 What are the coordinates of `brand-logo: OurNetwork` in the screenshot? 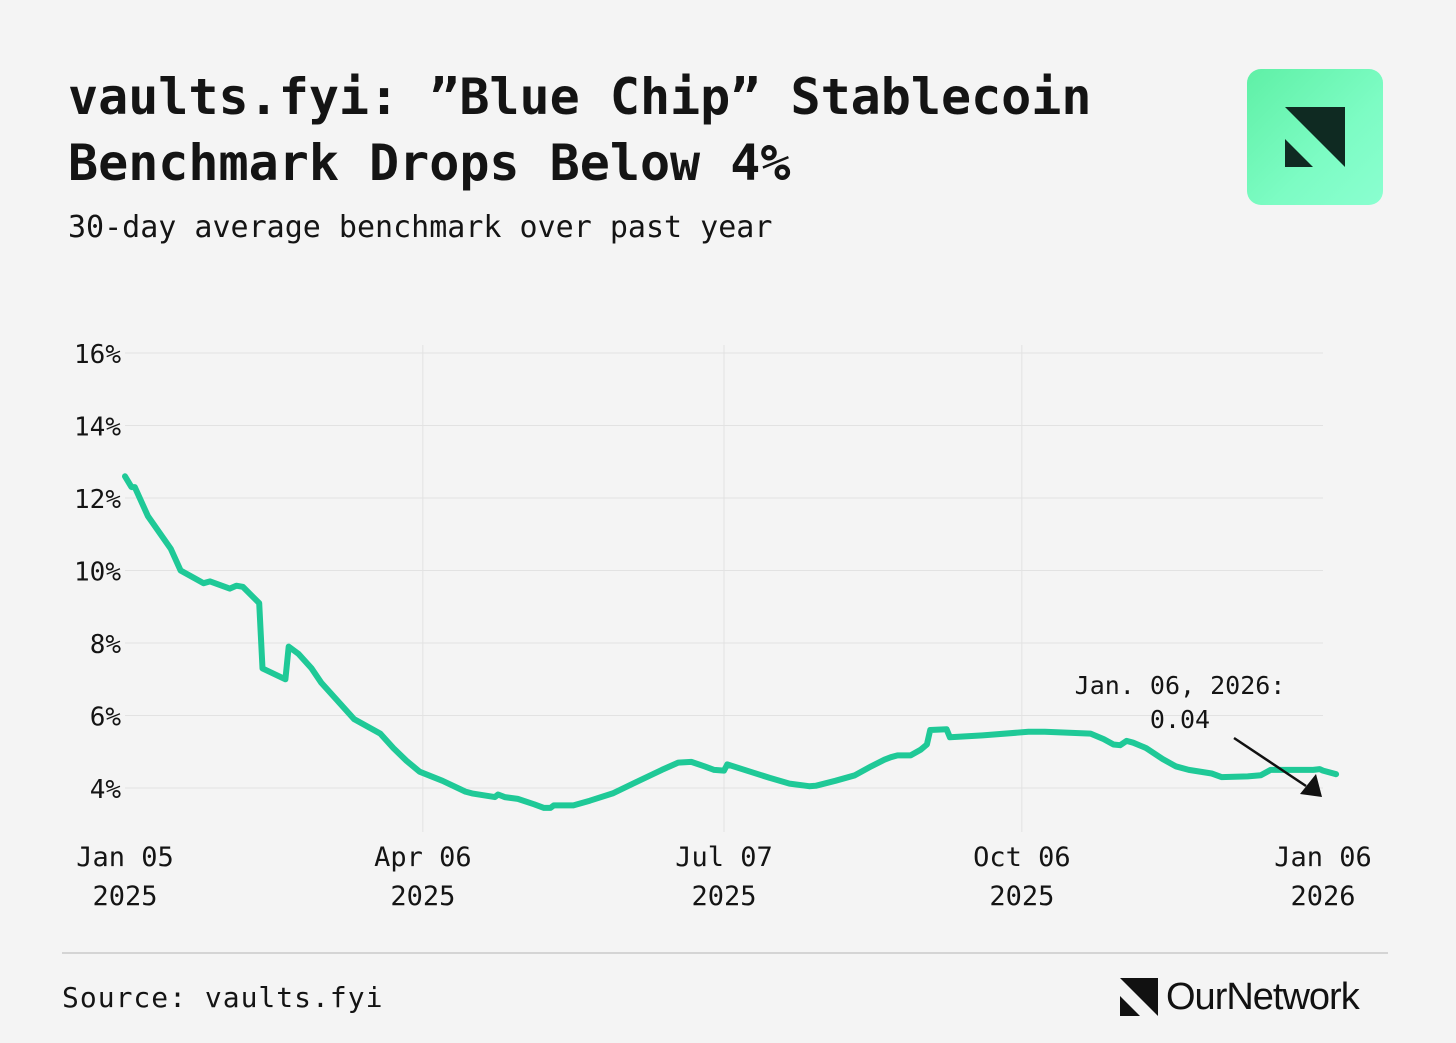 It's located at (1240, 997).